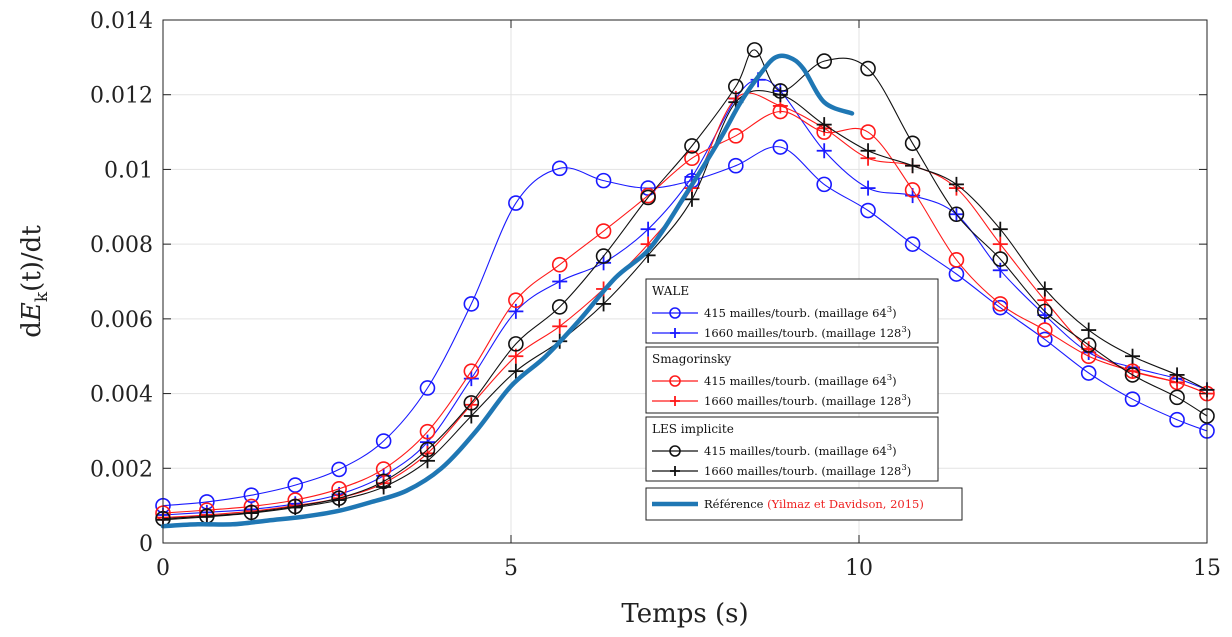 The height and width of the screenshot is (637, 1232). Describe the element at coordinates (121, 21) in the screenshot. I see `y-tick-label: 0.014` at that location.